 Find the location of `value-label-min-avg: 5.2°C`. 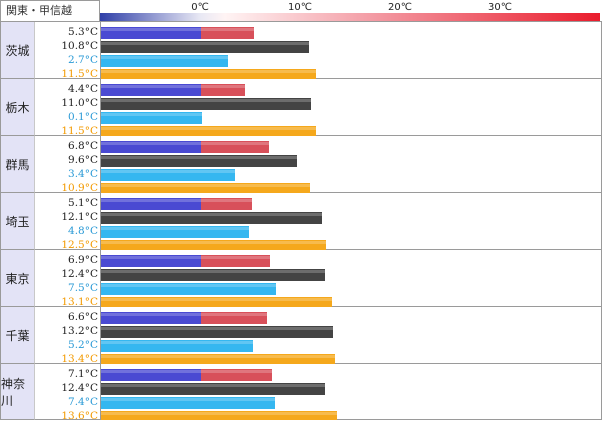

value-label-min-avg: 5.2°C is located at coordinates (83, 345).